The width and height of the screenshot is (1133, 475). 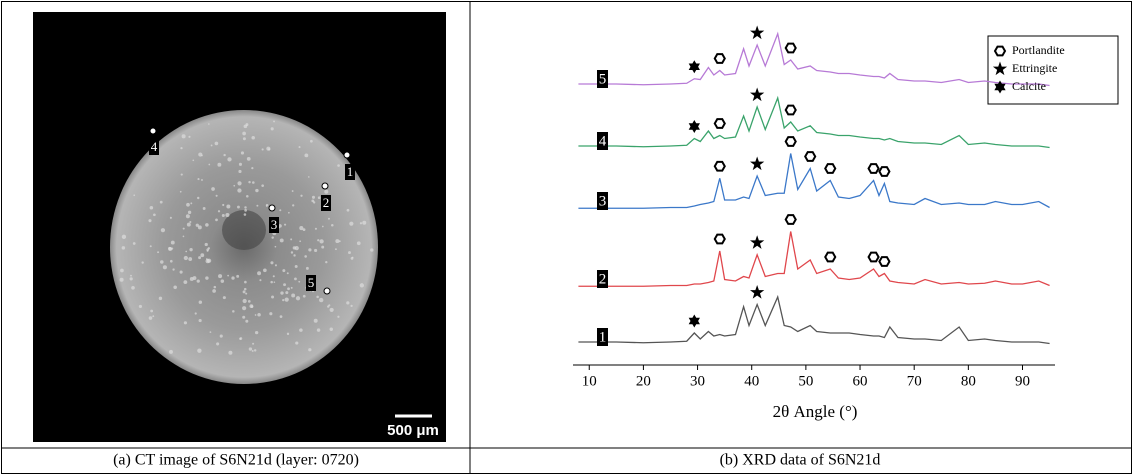 I want to click on curve-label: 3, so click(x=603, y=201).